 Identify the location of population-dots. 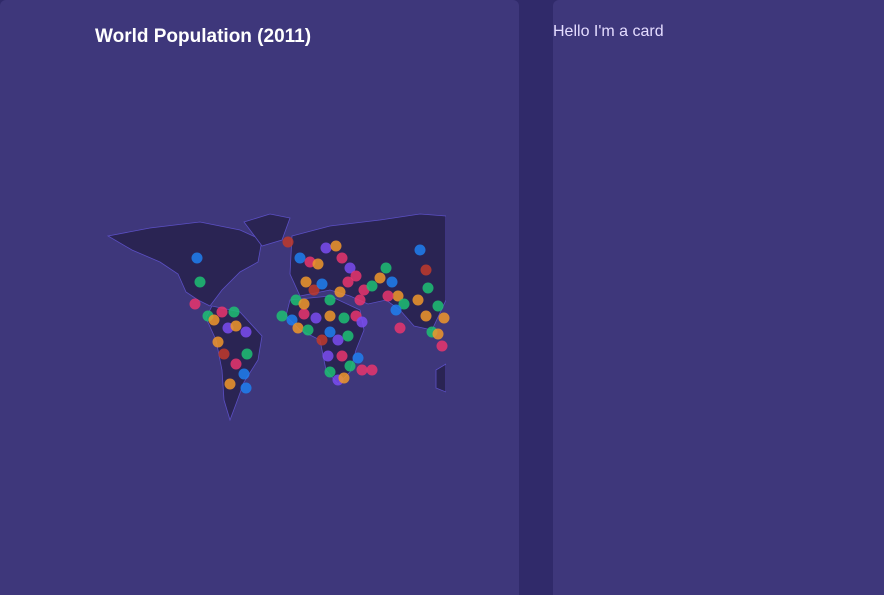
(319, 315).